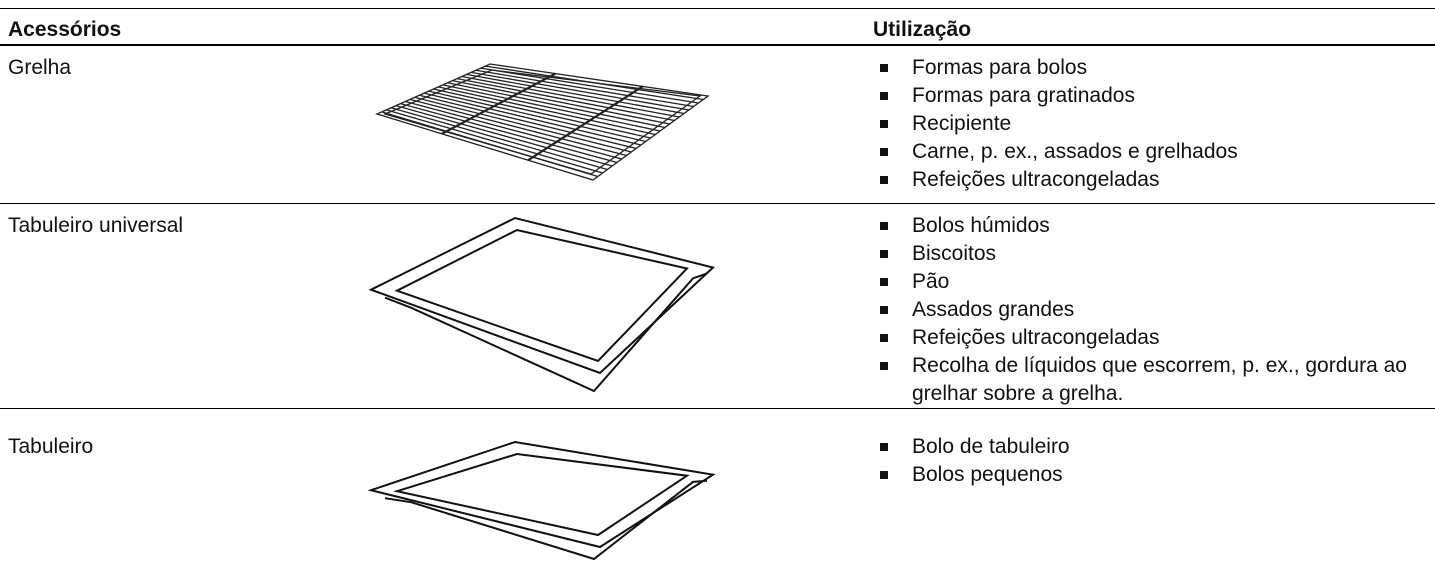 The height and width of the screenshot is (565, 1435). I want to click on use-item: Recipiente, so click(1152, 124).